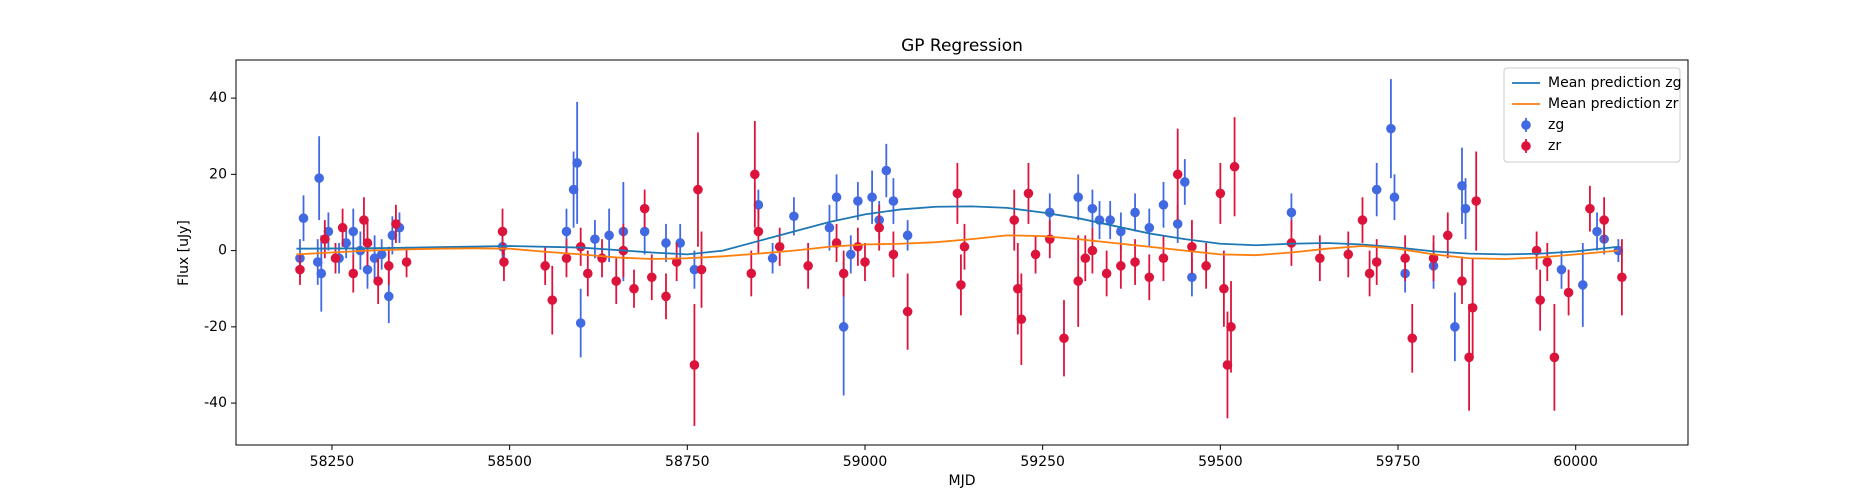  What do you see at coordinates (184, 253) in the screenshot?
I see `y-axis-label: Flux [uJy]` at bounding box center [184, 253].